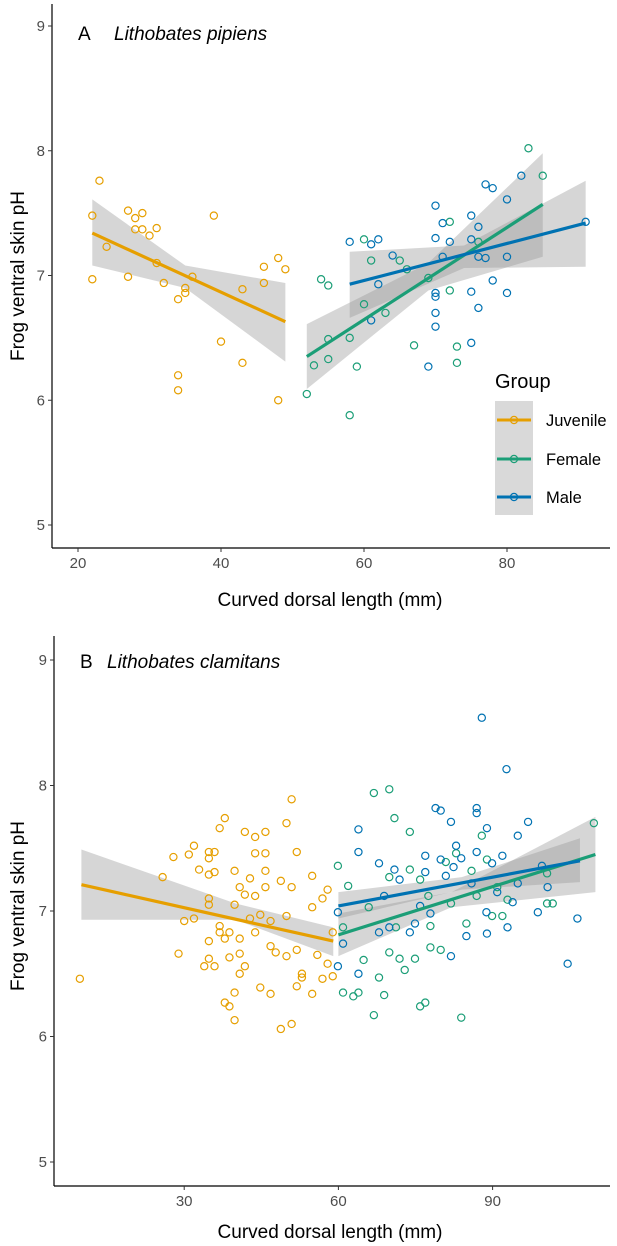 Image resolution: width=617 pixels, height=1246 pixels. Describe the element at coordinates (564, 498) in the screenshot. I see `legend-label-male: Male` at that location.